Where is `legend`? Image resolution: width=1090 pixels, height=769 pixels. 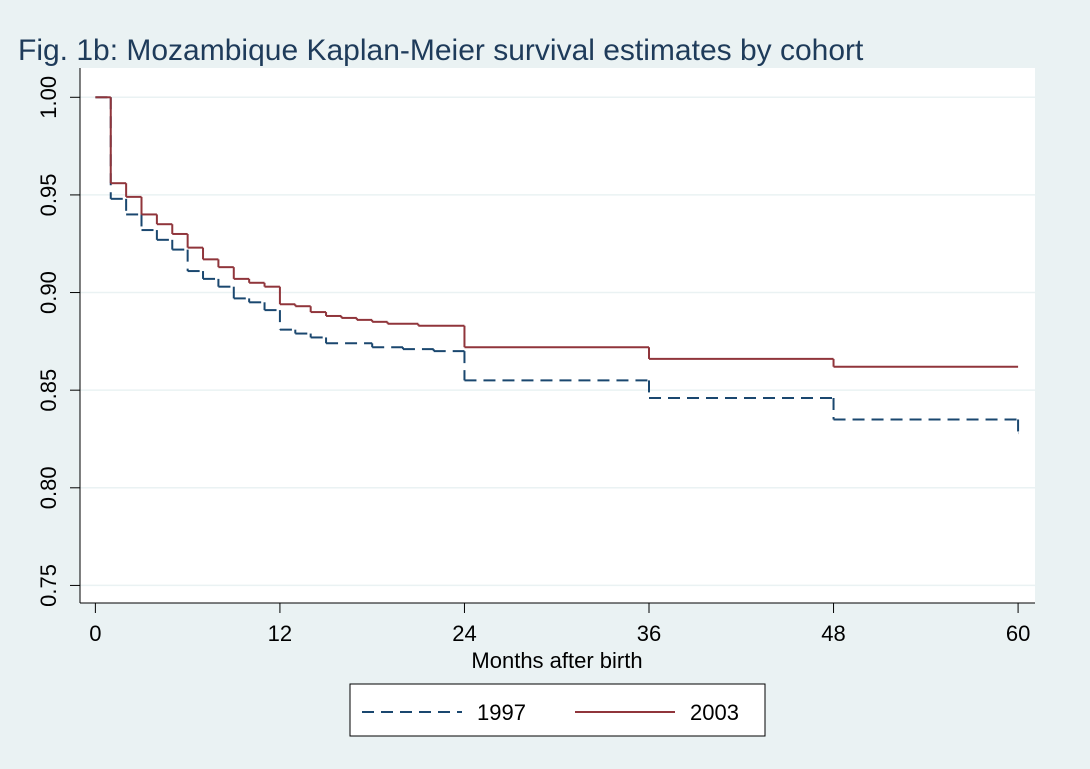 legend is located at coordinates (557, 710).